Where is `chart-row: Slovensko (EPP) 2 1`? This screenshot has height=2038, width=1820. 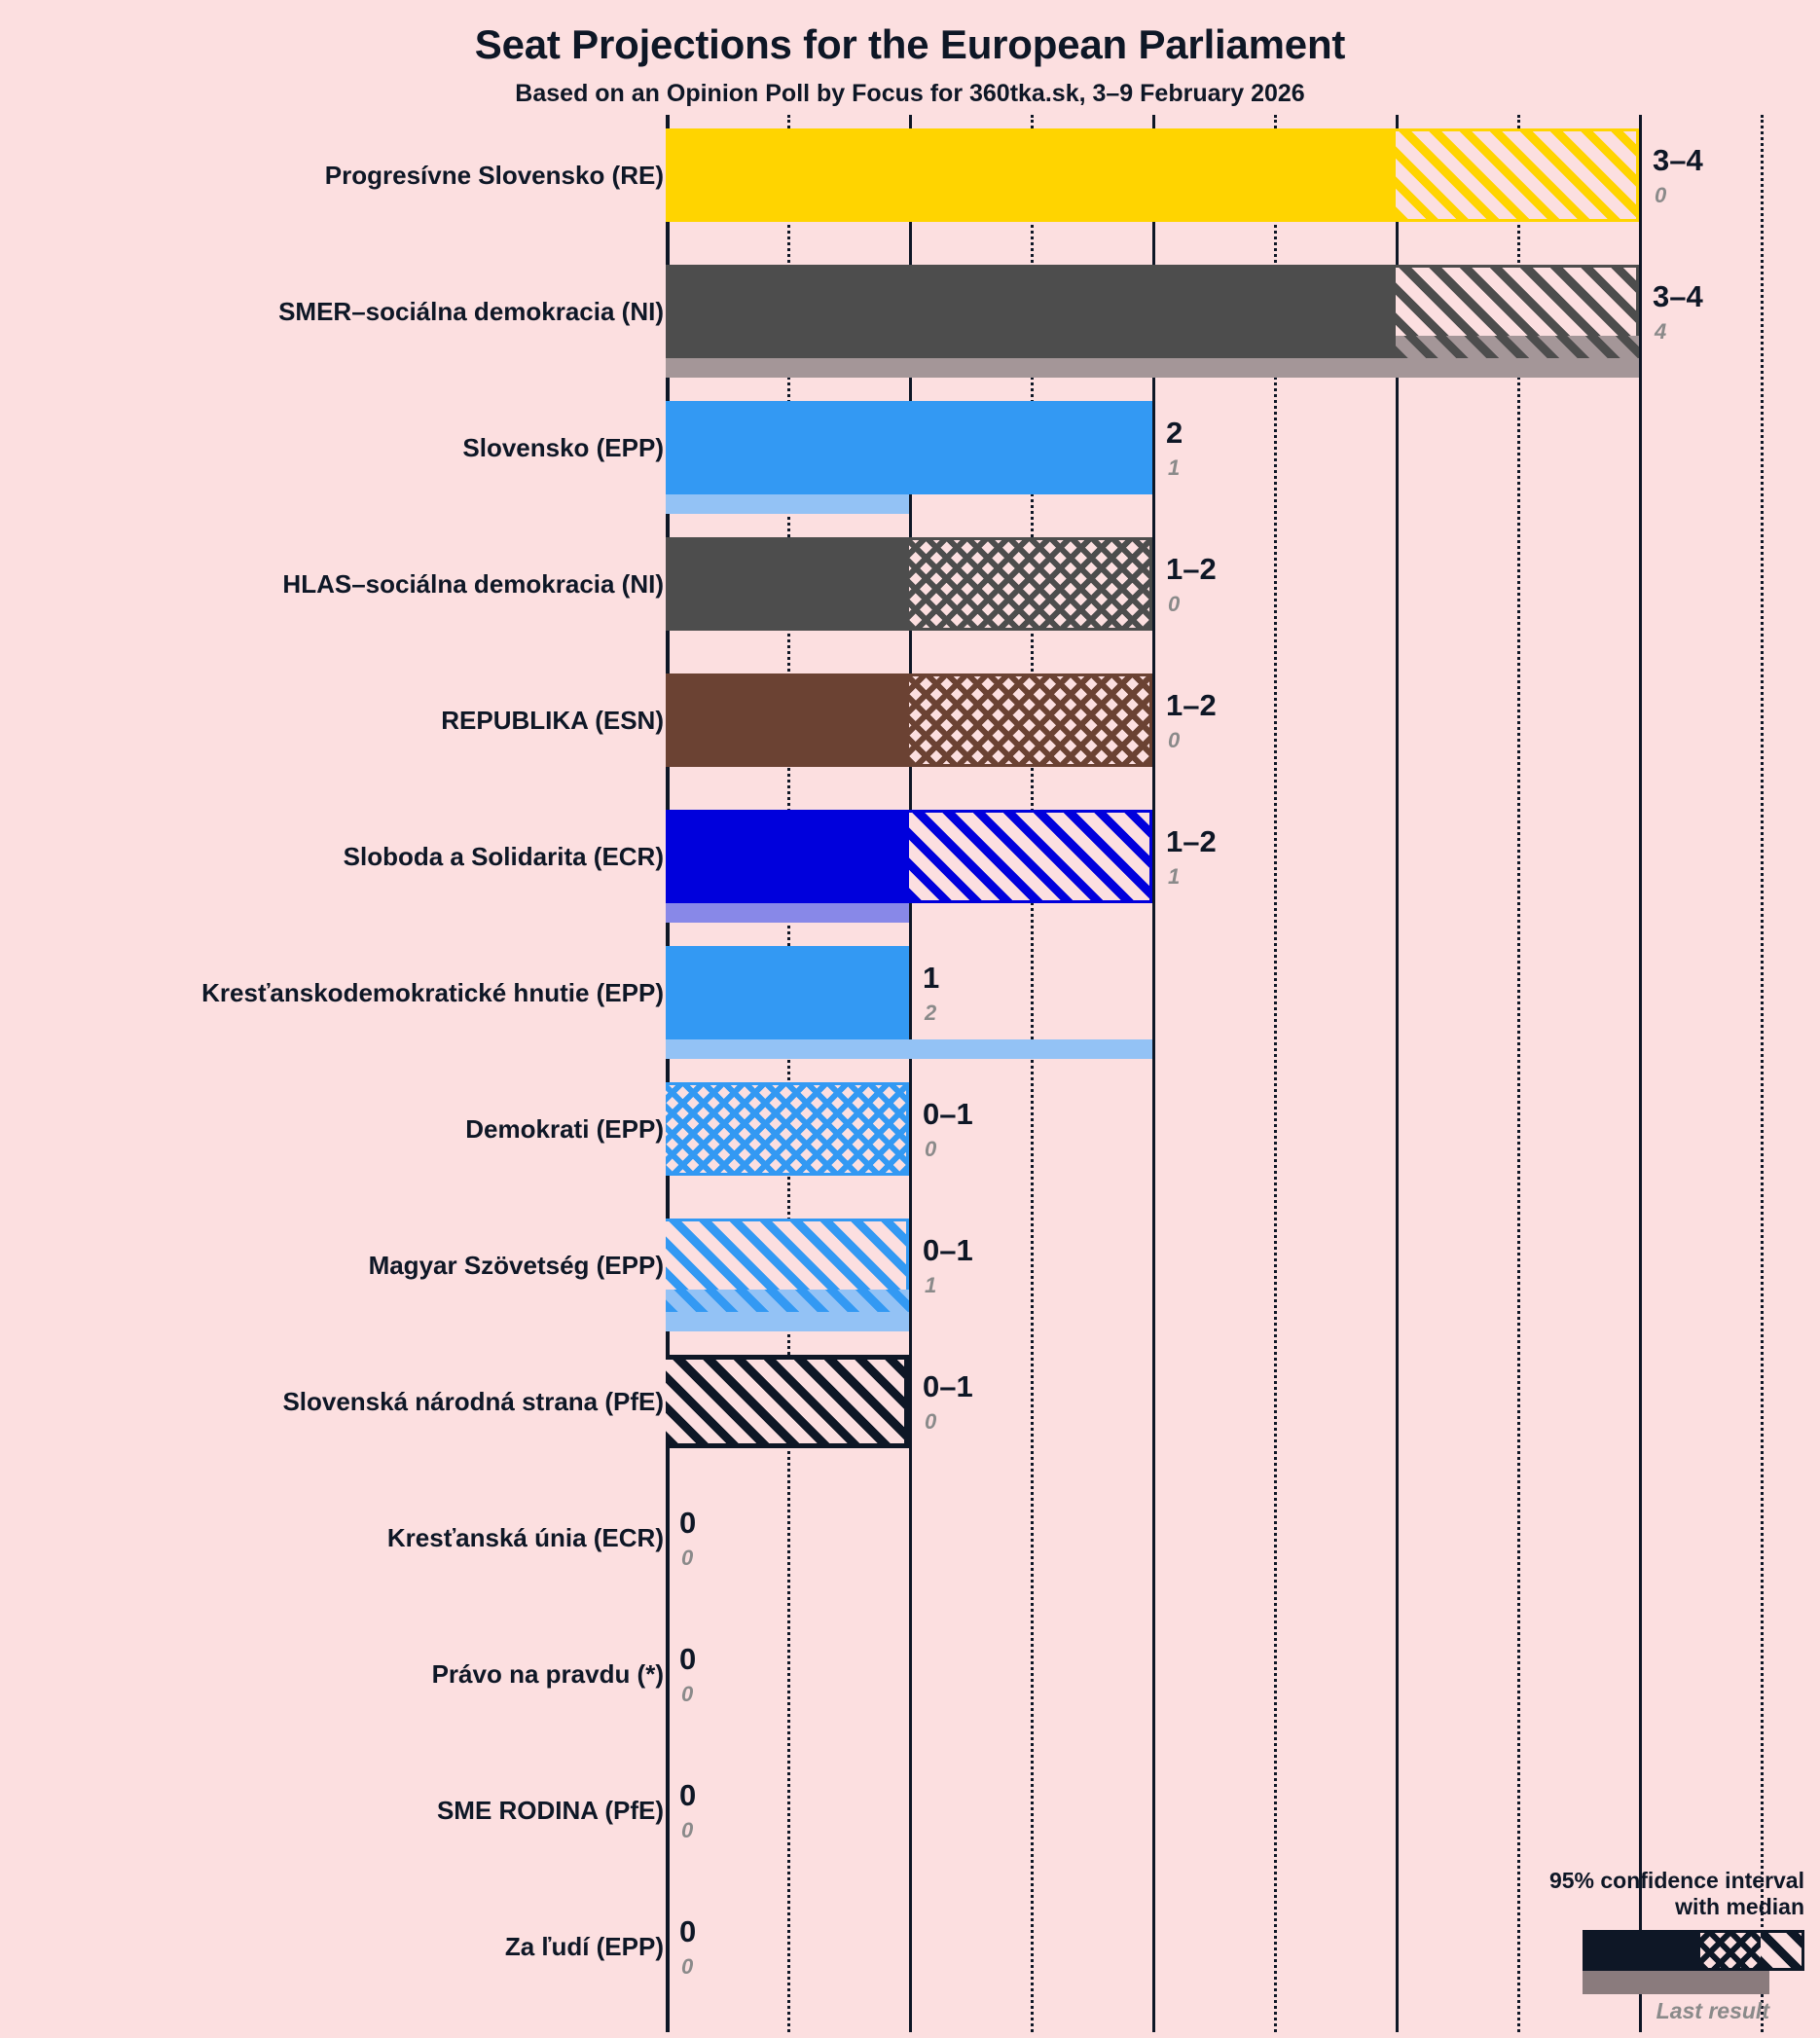
chart-row: Slovensko (EPP) 2 1 is located at coordinates (910, 457).